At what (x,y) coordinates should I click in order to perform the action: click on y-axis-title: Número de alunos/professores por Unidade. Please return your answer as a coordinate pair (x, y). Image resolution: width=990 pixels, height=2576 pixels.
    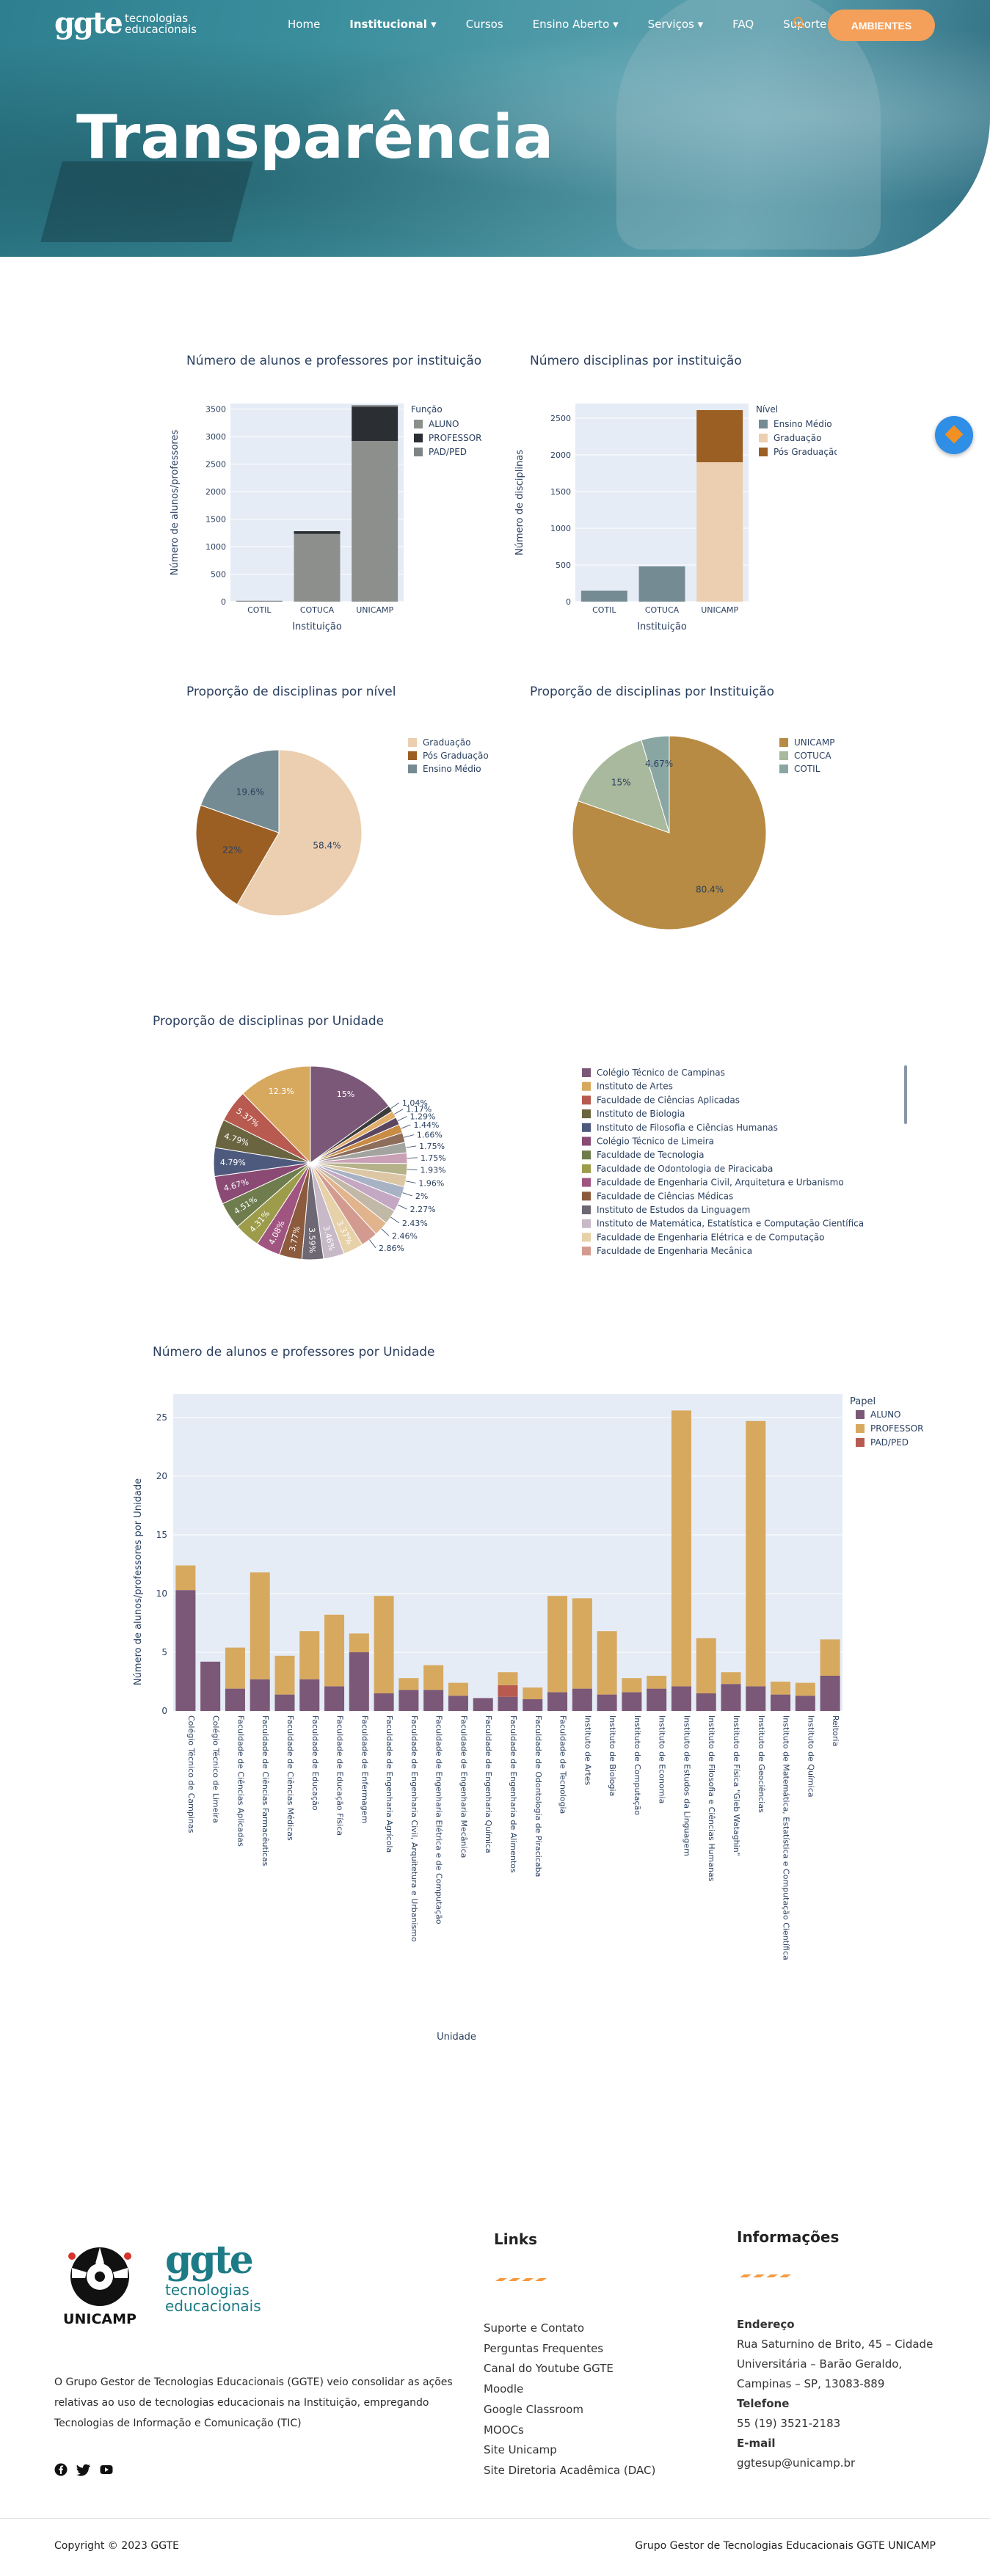
    Looking at the image, I should click on (138, 1582).